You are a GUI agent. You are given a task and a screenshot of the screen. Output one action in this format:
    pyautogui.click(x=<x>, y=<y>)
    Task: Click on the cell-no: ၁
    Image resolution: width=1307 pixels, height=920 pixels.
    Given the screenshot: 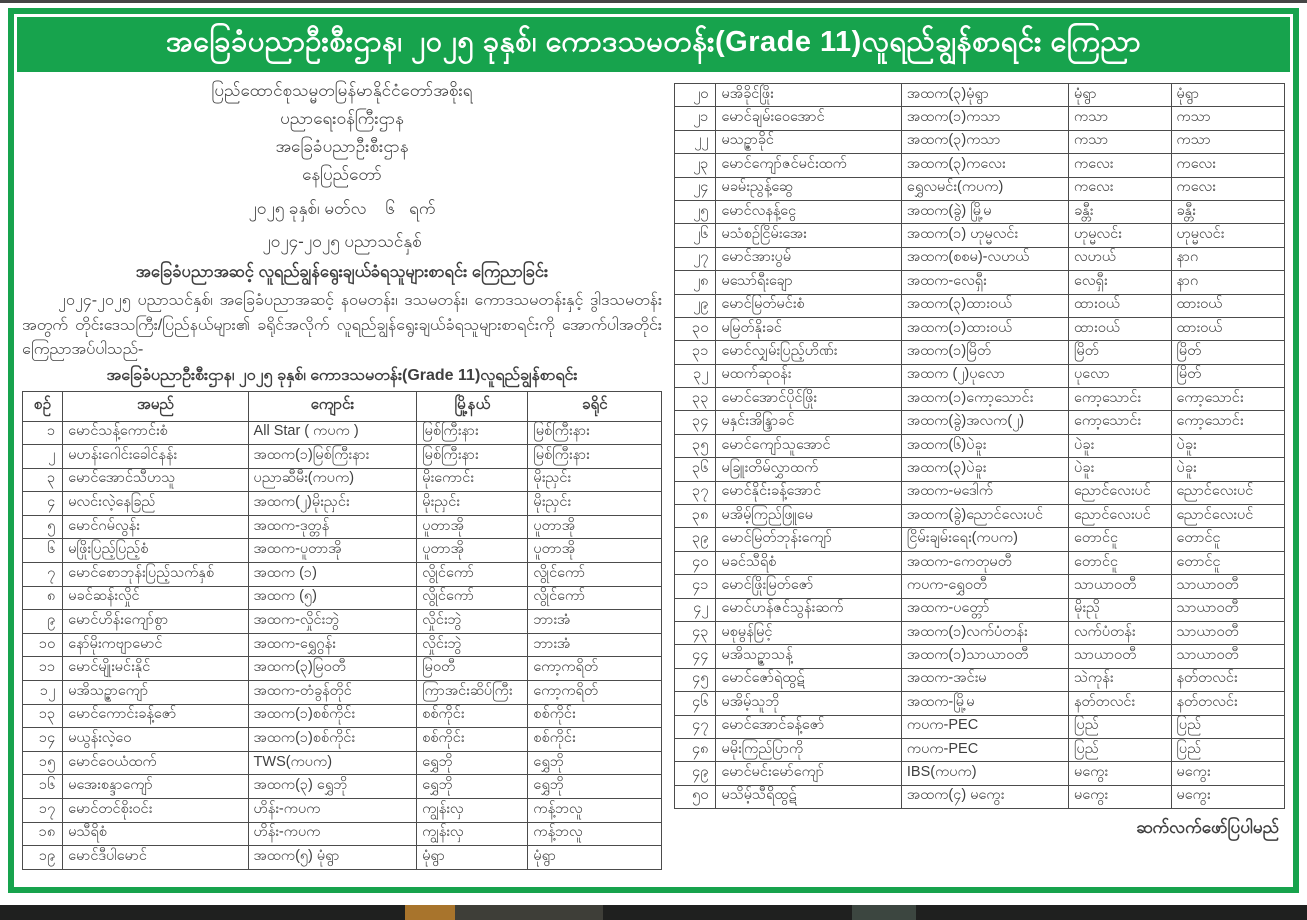 What is the action you would take?
    pyautogui.click(x=42, y=433)
    